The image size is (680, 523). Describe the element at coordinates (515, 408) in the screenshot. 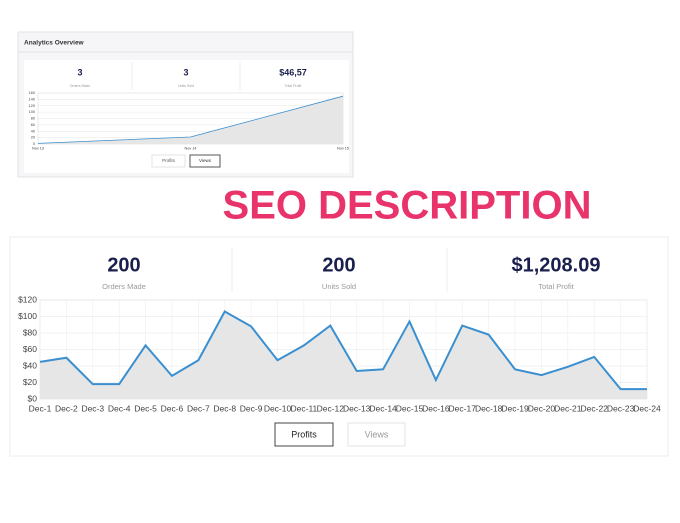

I see `x-tick-label: Dec-19` at that location.